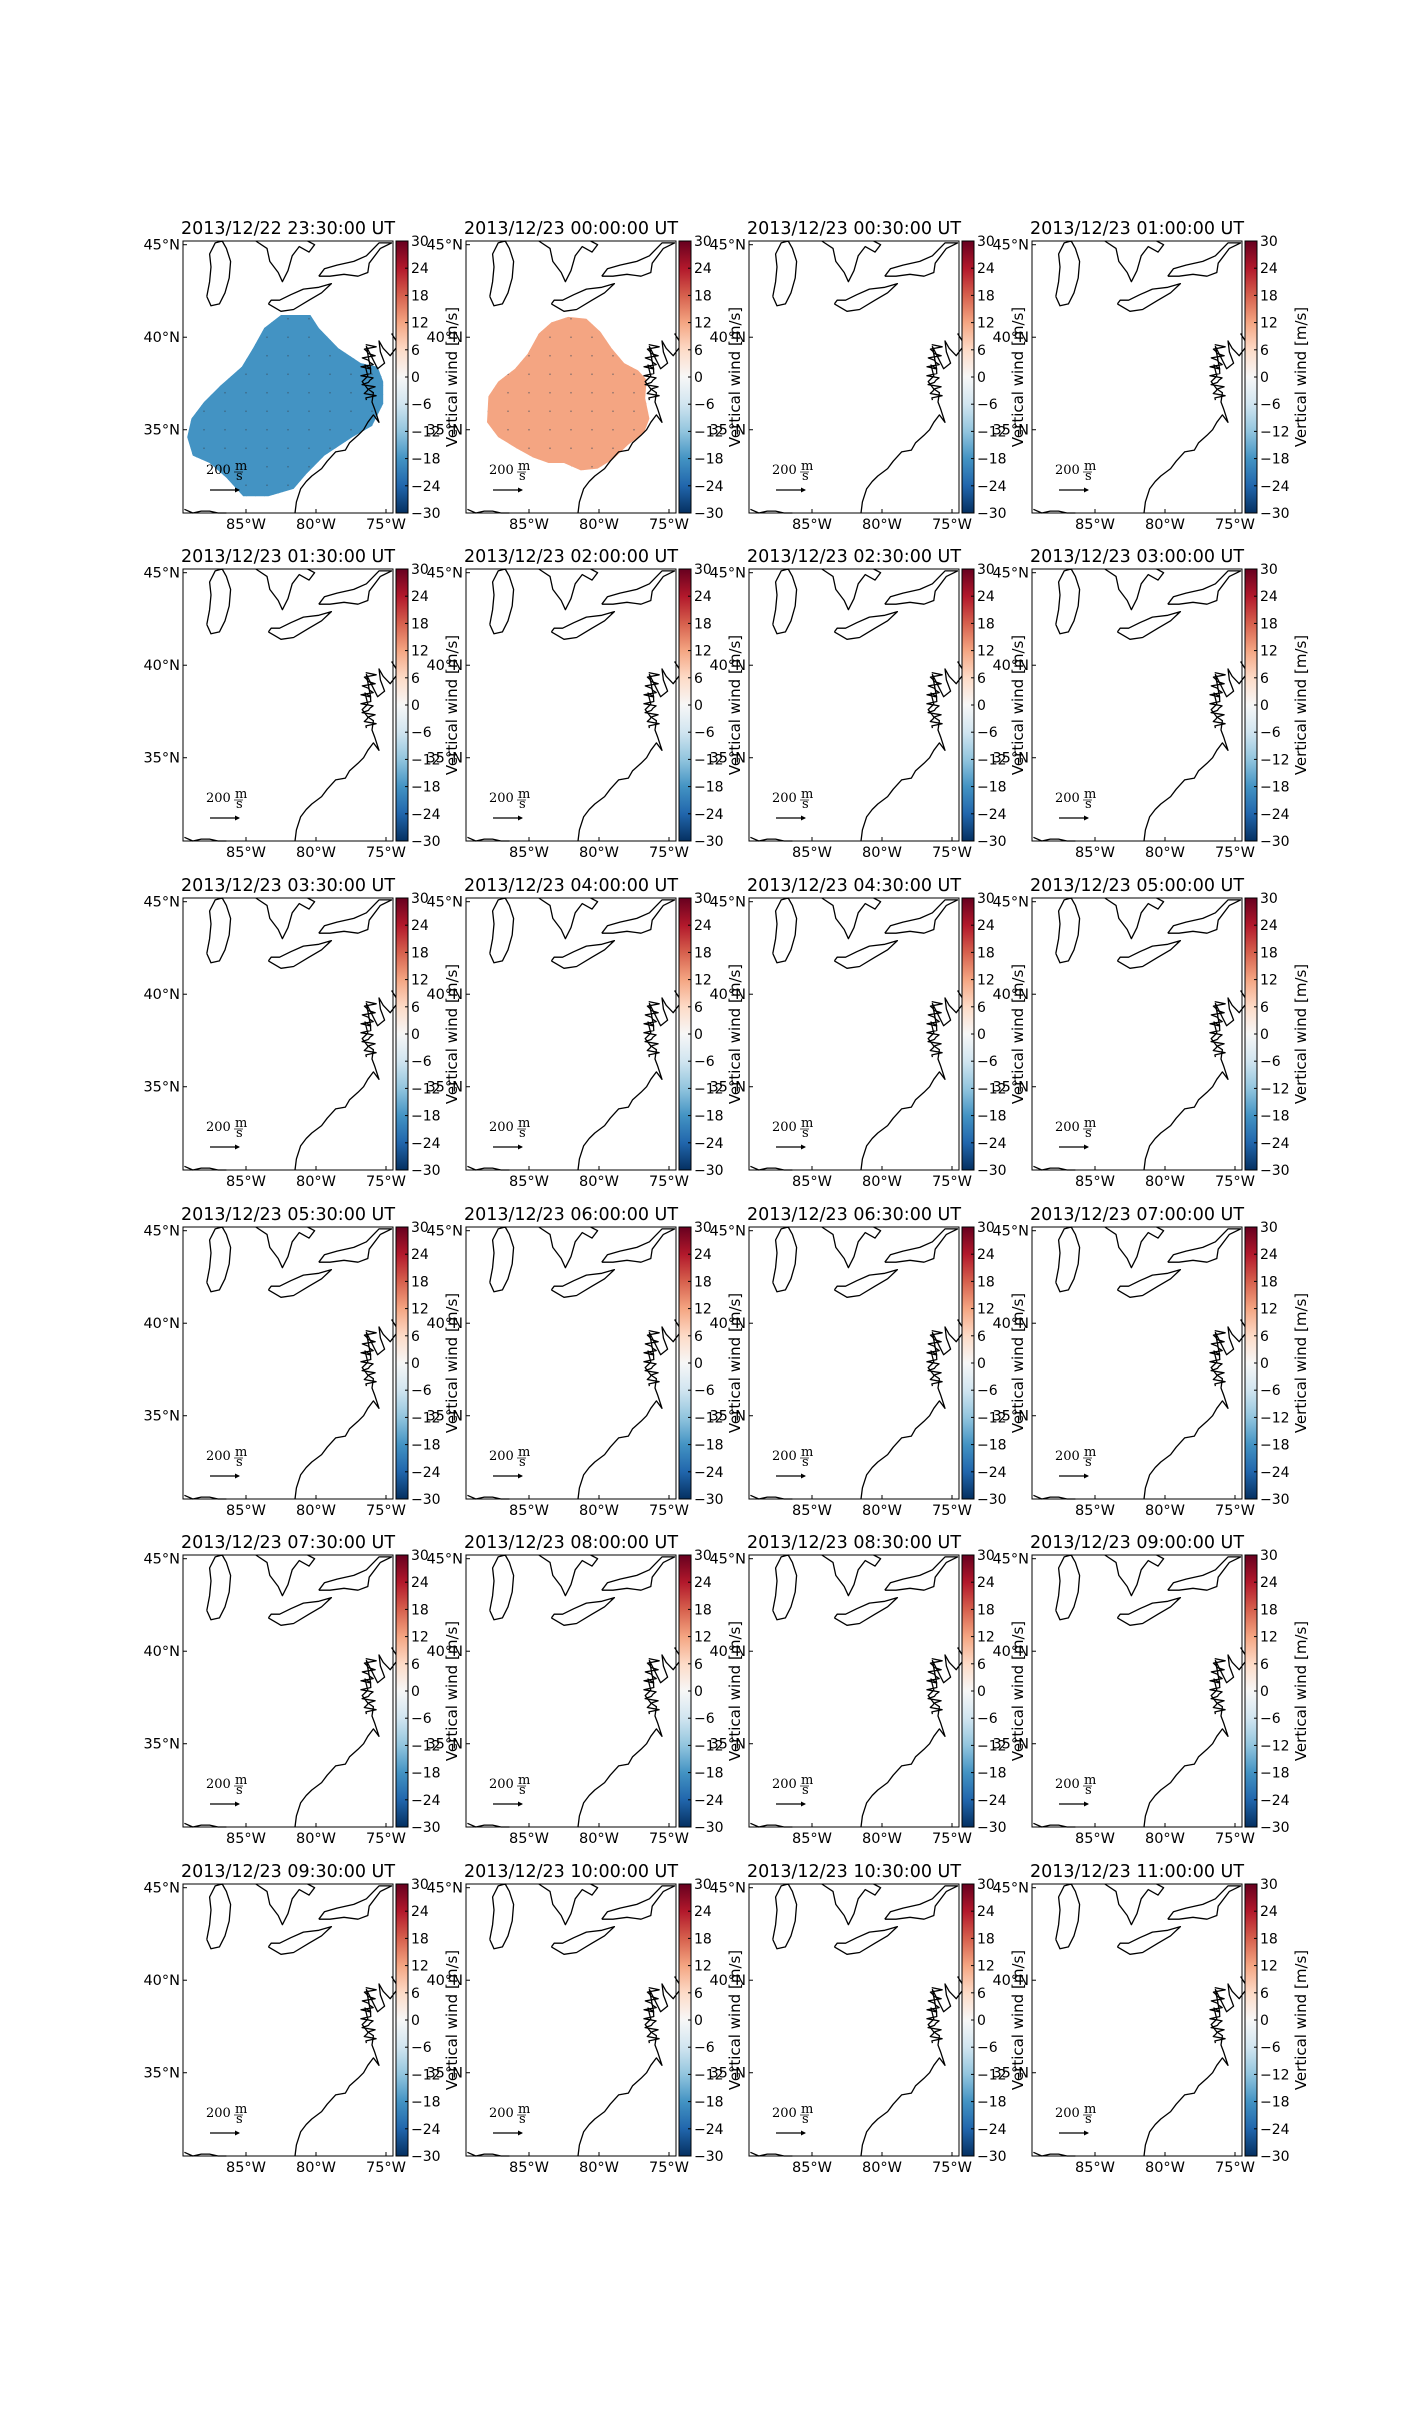 Image resolution: width=1410 pixels, height=2410 pixels. I want to click on x-tick-label: 85°W, so click(529, 2168).